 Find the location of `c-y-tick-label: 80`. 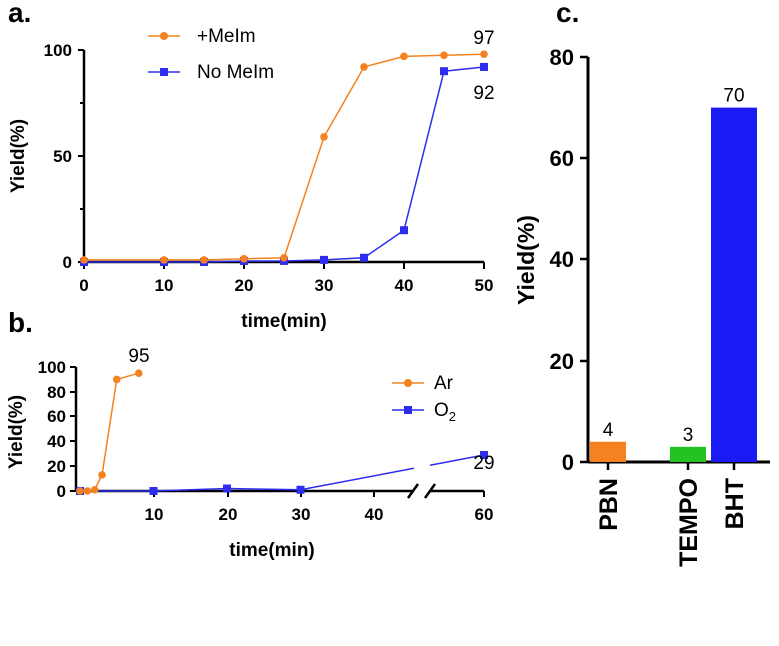

c-y-tick-label: 80 is located at coordinates (562, 57).